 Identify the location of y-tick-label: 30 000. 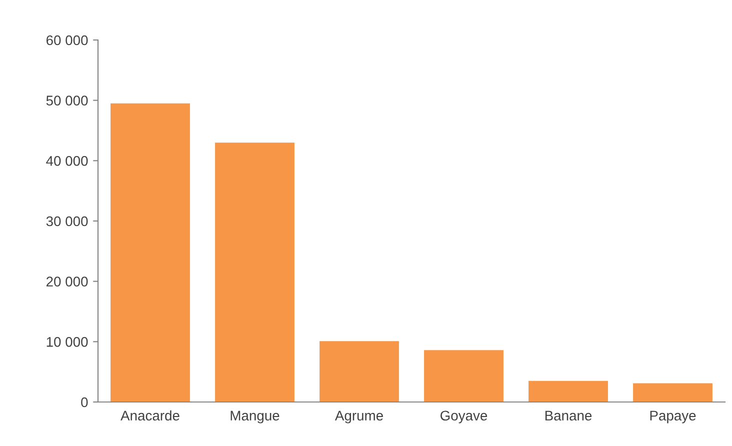
(67, 221).